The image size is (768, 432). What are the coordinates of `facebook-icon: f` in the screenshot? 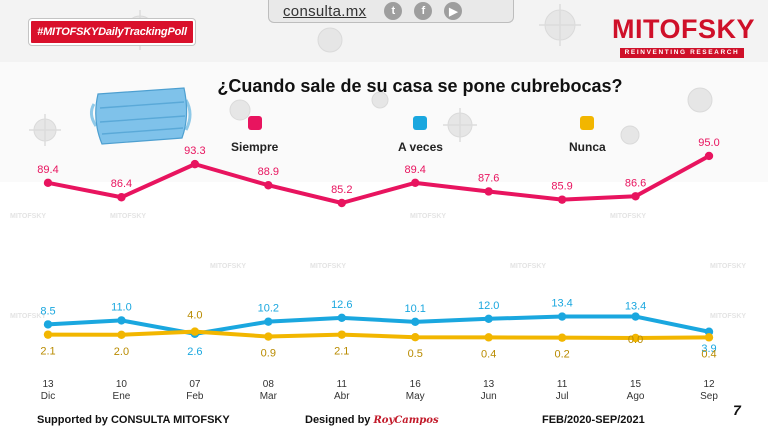 It's located at (423, 11).